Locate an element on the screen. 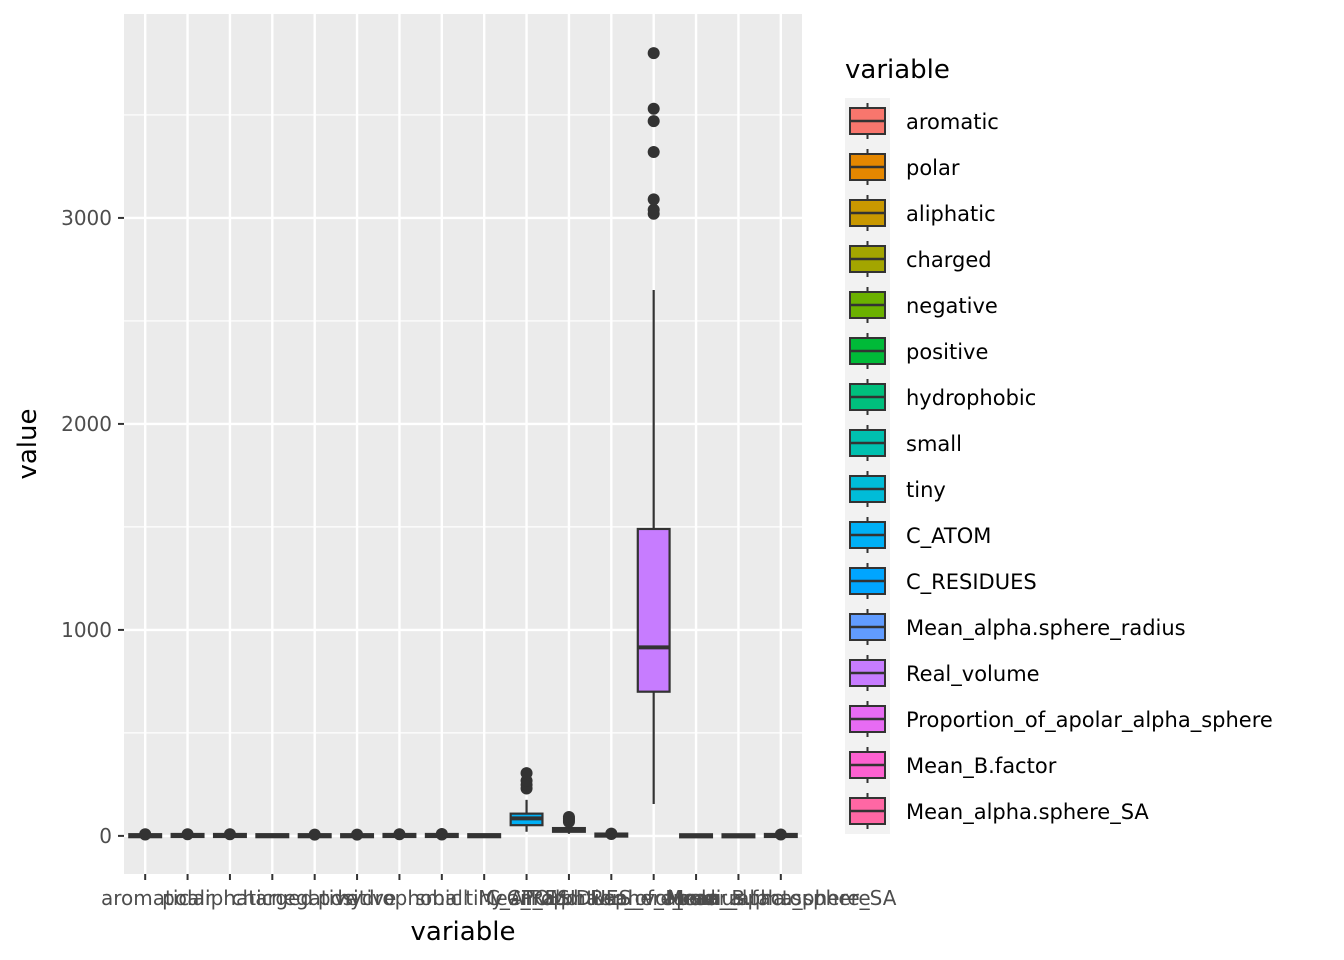  legend-item-Real_volume: Real_volume is located at coordinates (942, 673).